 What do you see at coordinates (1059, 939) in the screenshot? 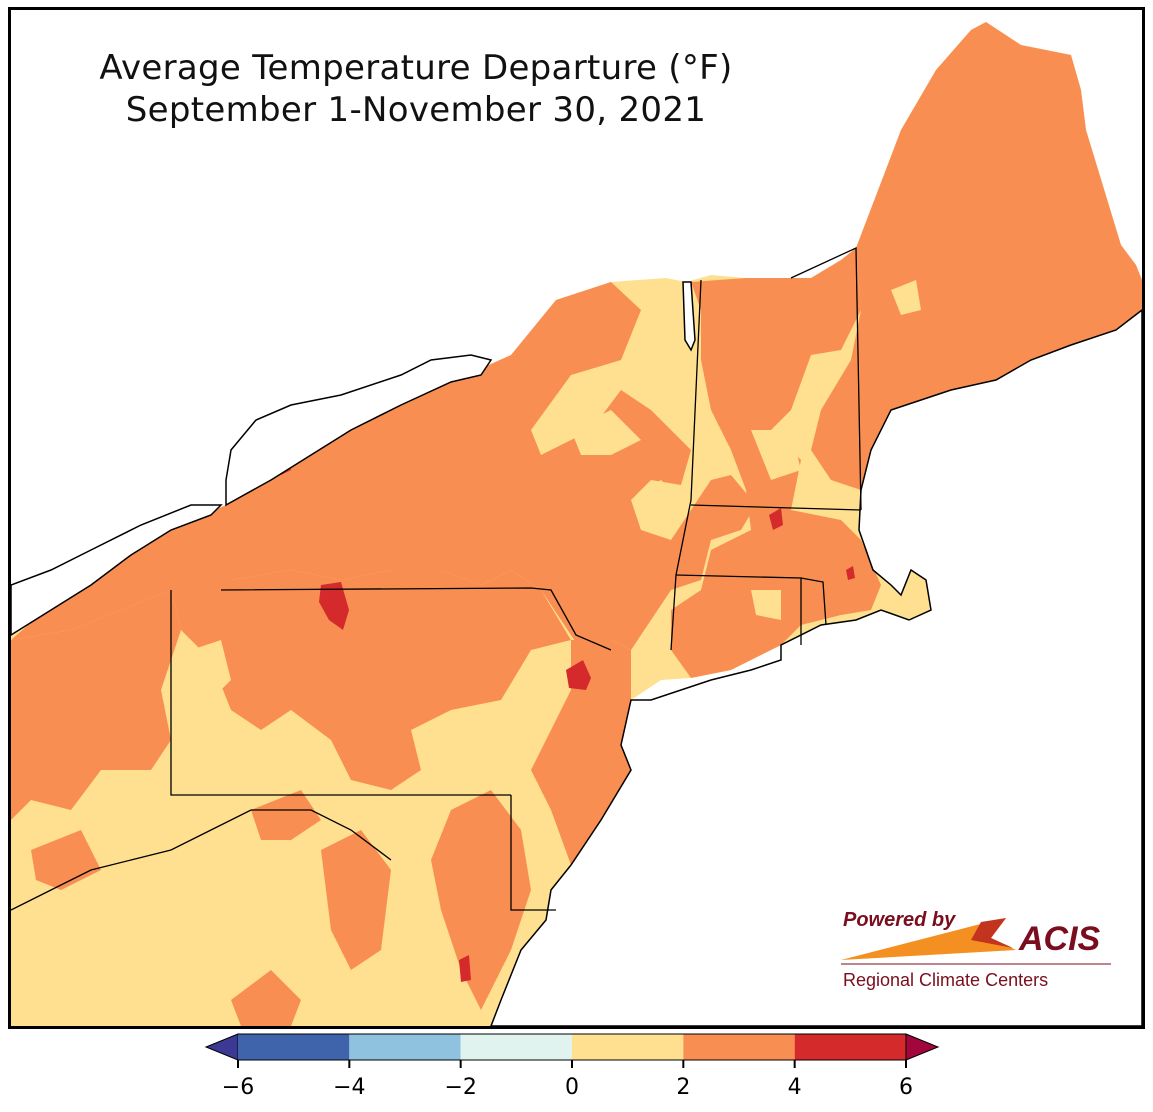
I see `logo-brand: ACIS` at bounding box center [1059, 939].